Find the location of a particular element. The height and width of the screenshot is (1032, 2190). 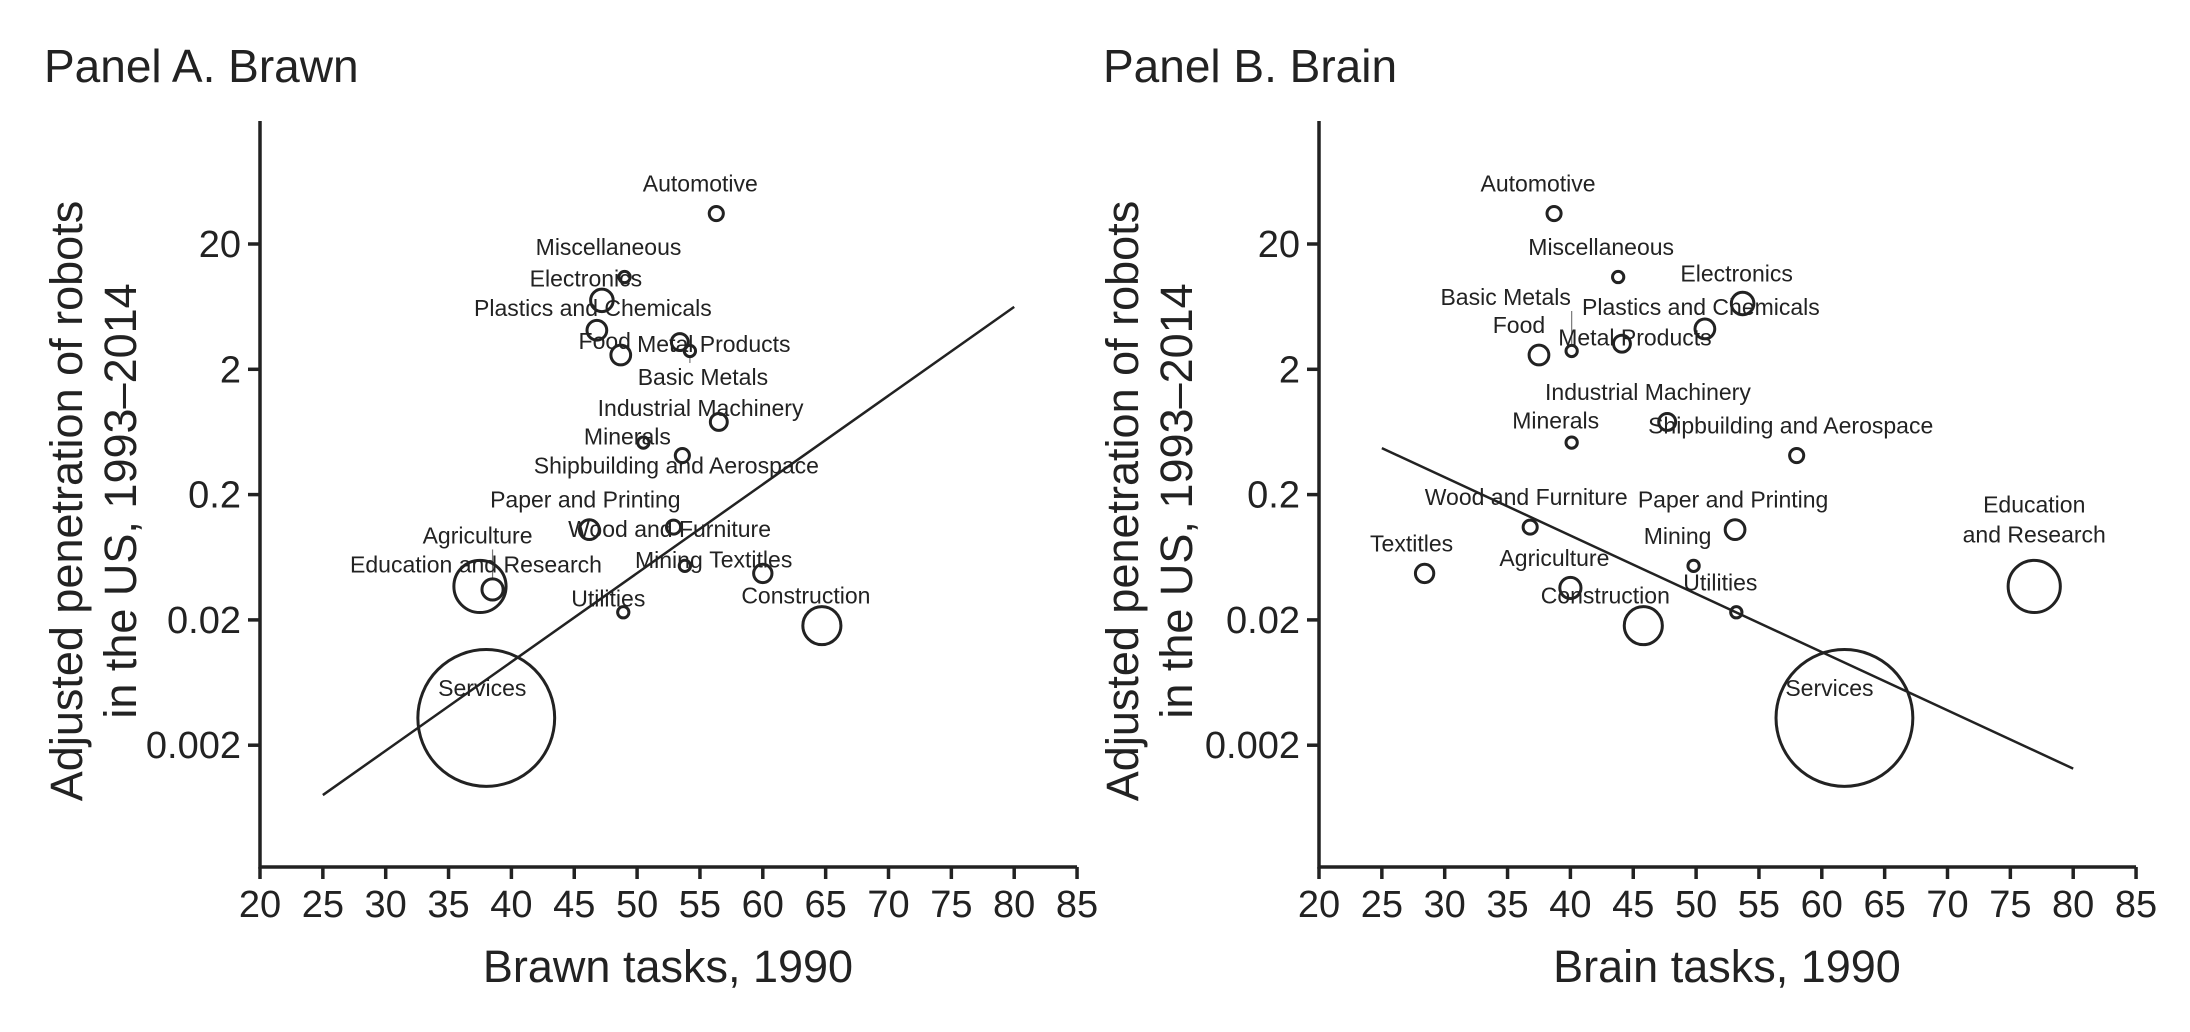

x-tick-label: 20 is located at coordinates (1319, 905).